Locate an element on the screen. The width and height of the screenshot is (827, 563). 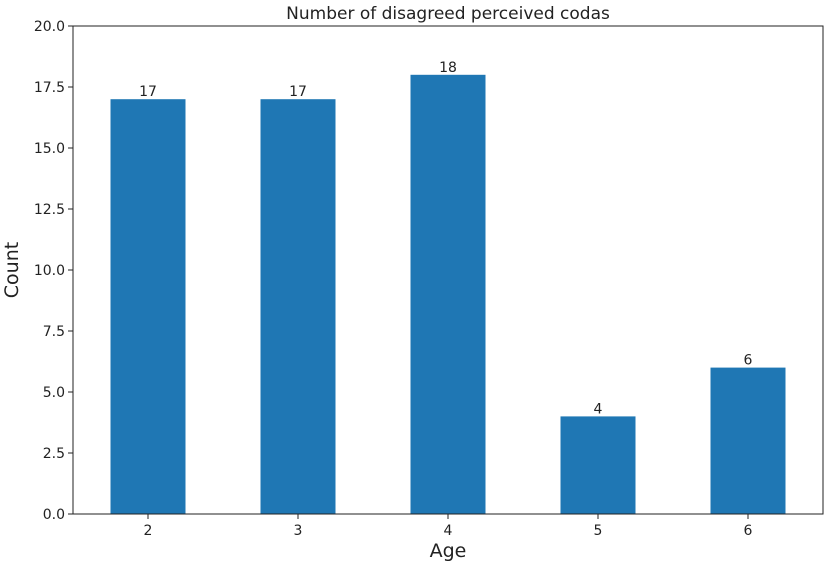
bar-value-label: 18 is located at coordinates (448, 68).